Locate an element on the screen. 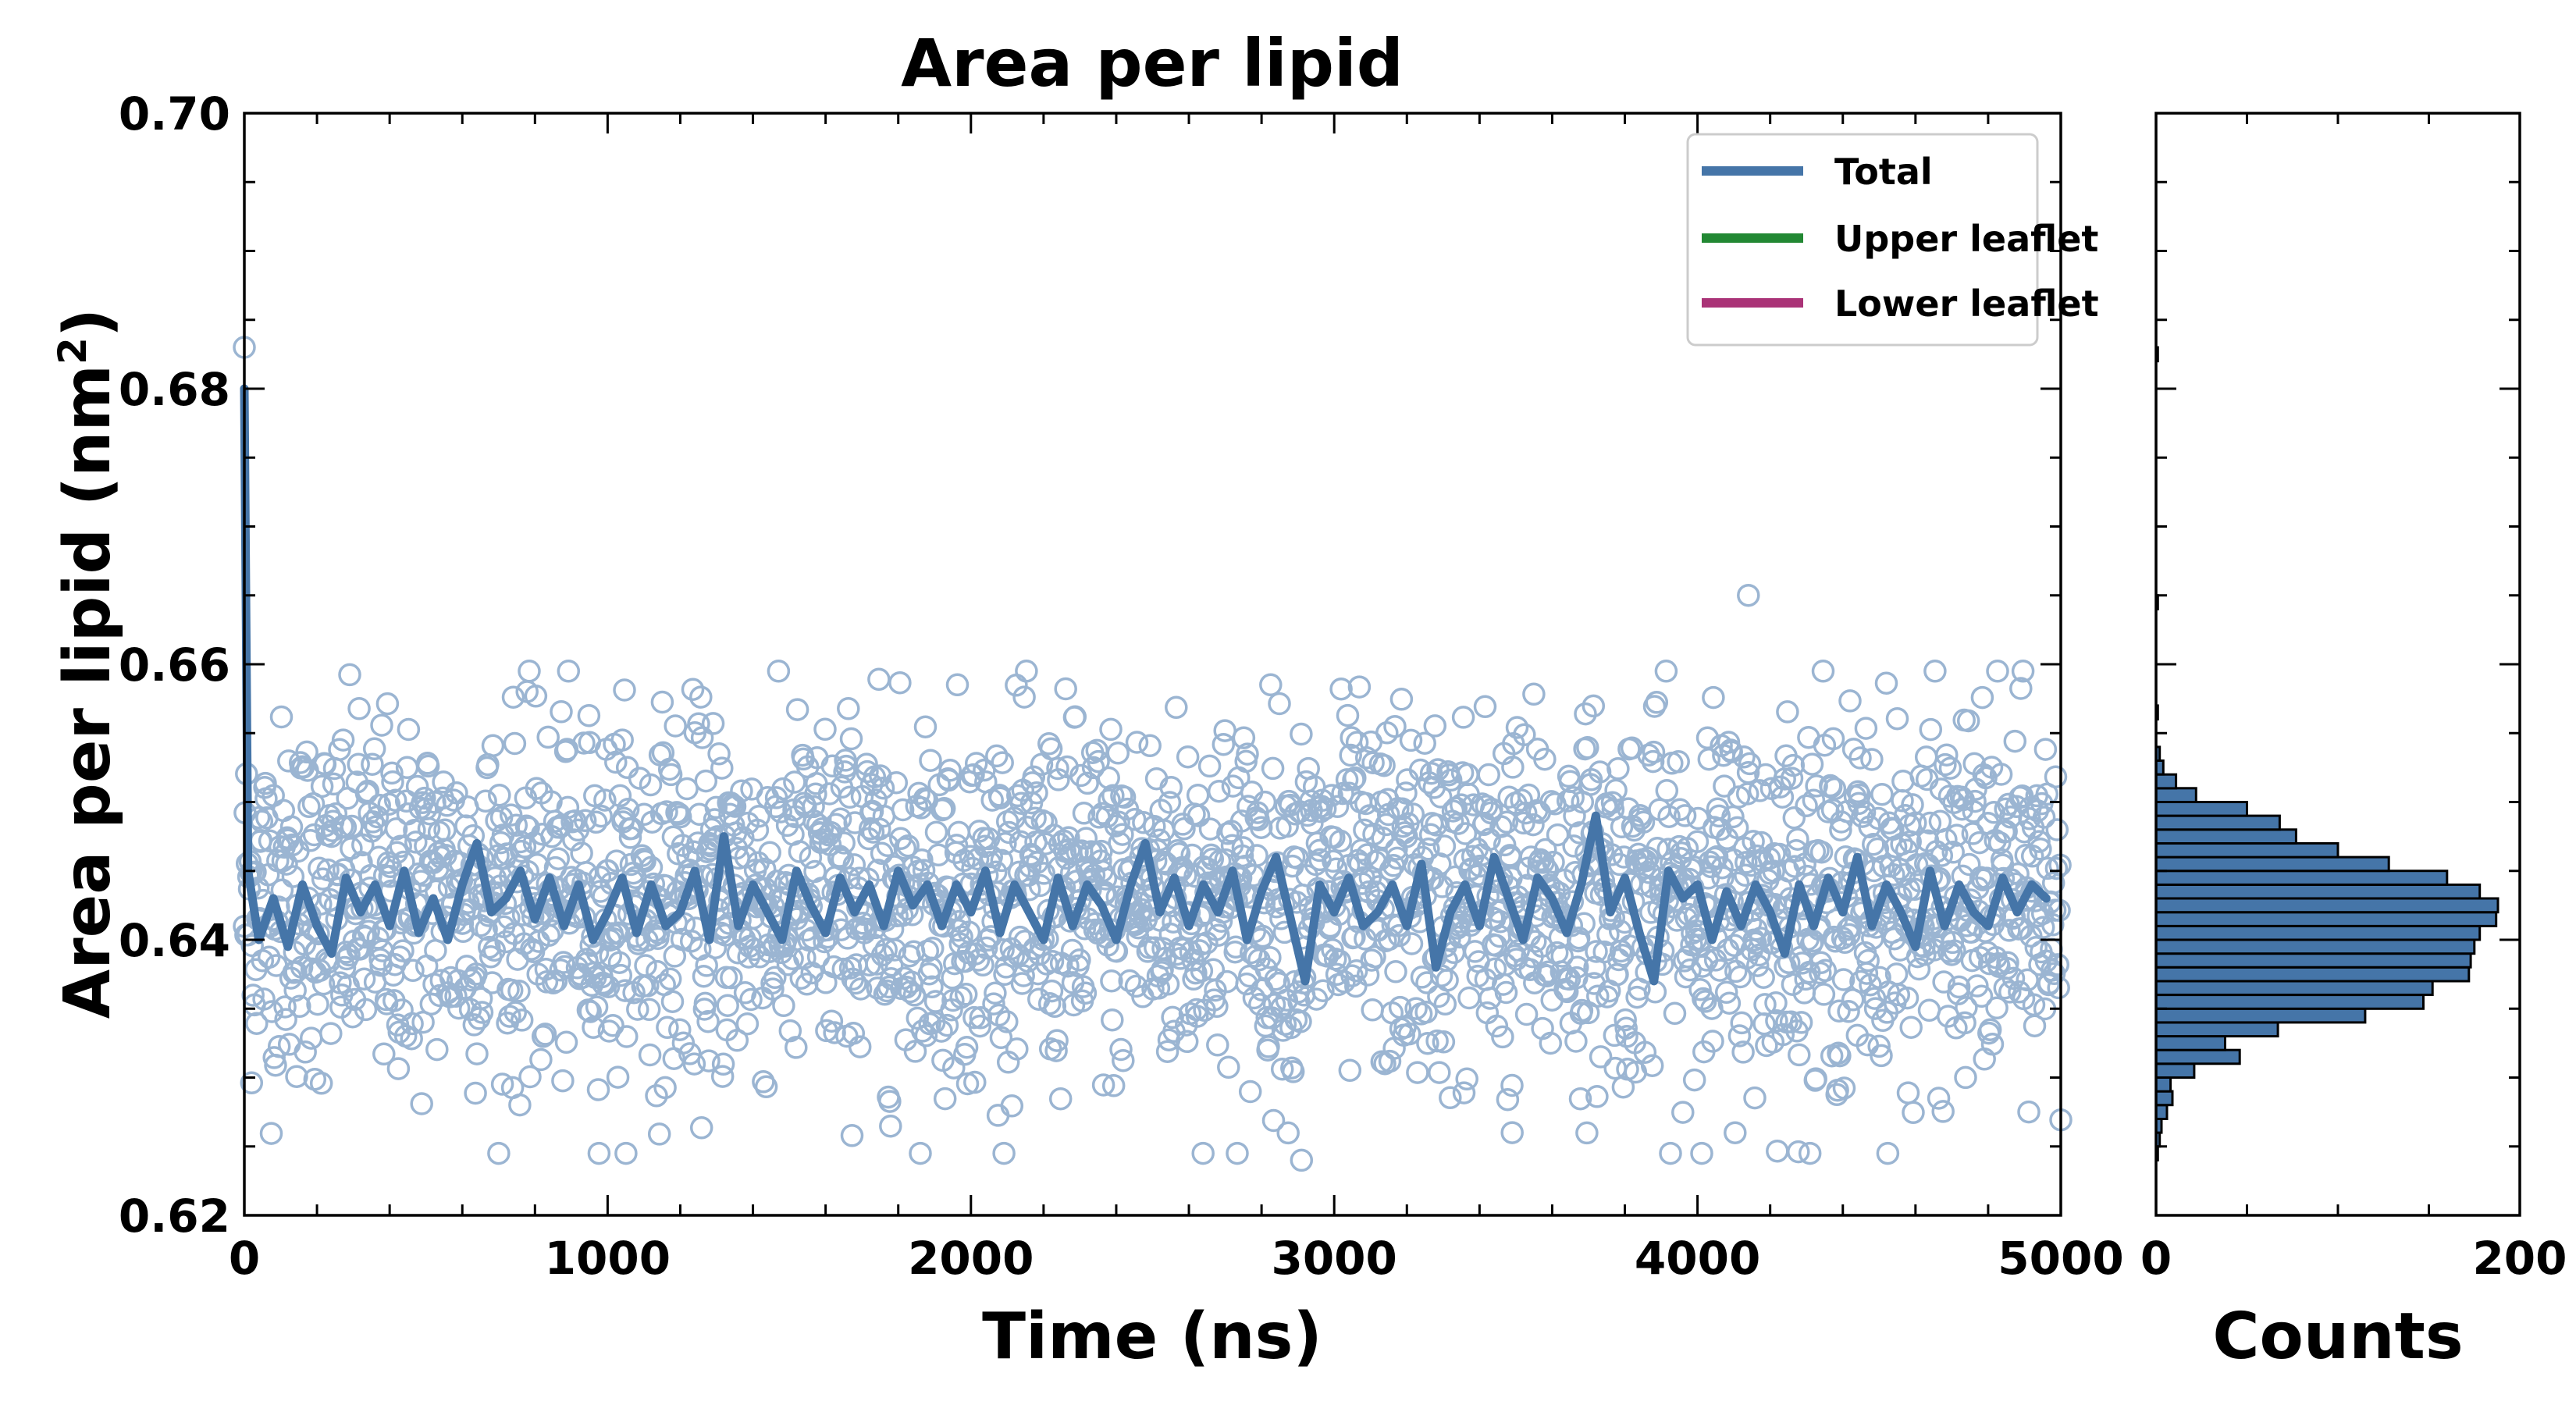  legend-label-upper-leaflet: Upper leaflet is located at coordinates (1966, 239).